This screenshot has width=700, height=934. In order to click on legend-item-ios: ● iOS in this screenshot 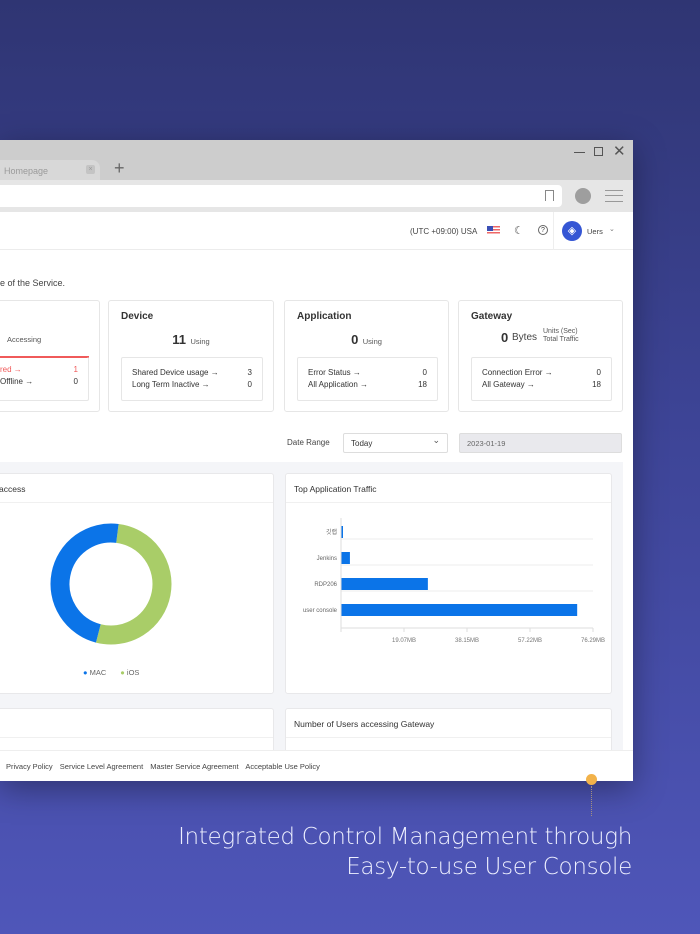, I will do `click(130, 672)`.